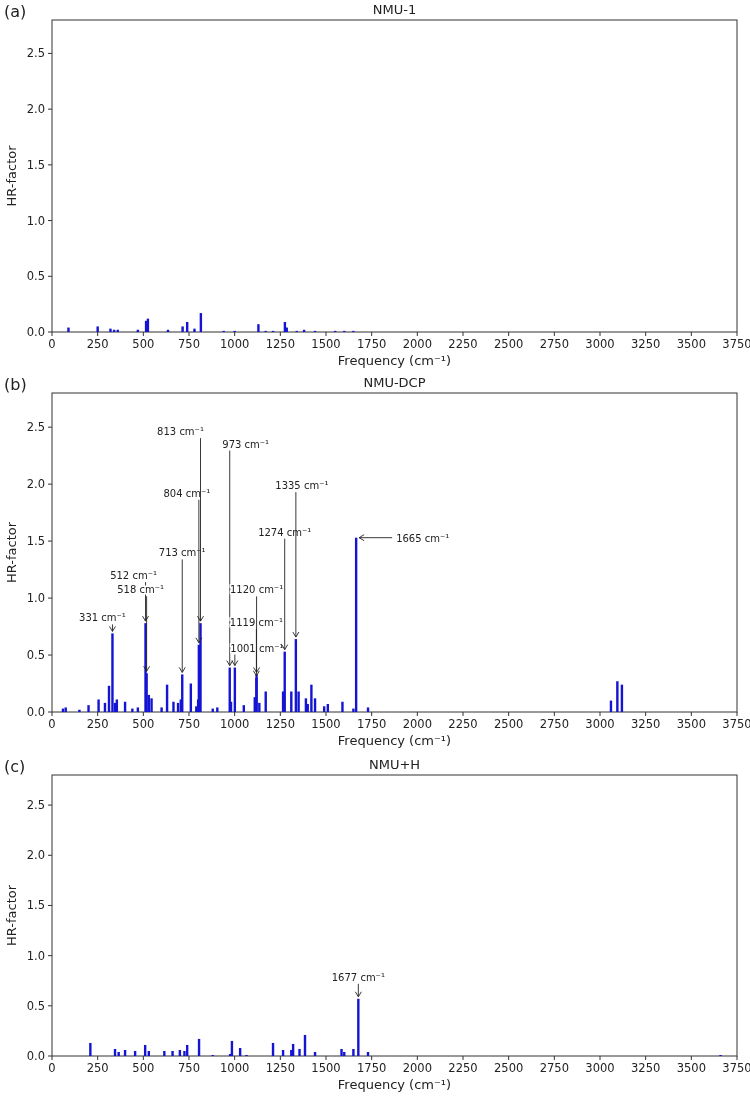 Image resolution: width=750 pixels, height=1097 pixels. I want to click on chart-title: NMU-1, so click(394, 9).